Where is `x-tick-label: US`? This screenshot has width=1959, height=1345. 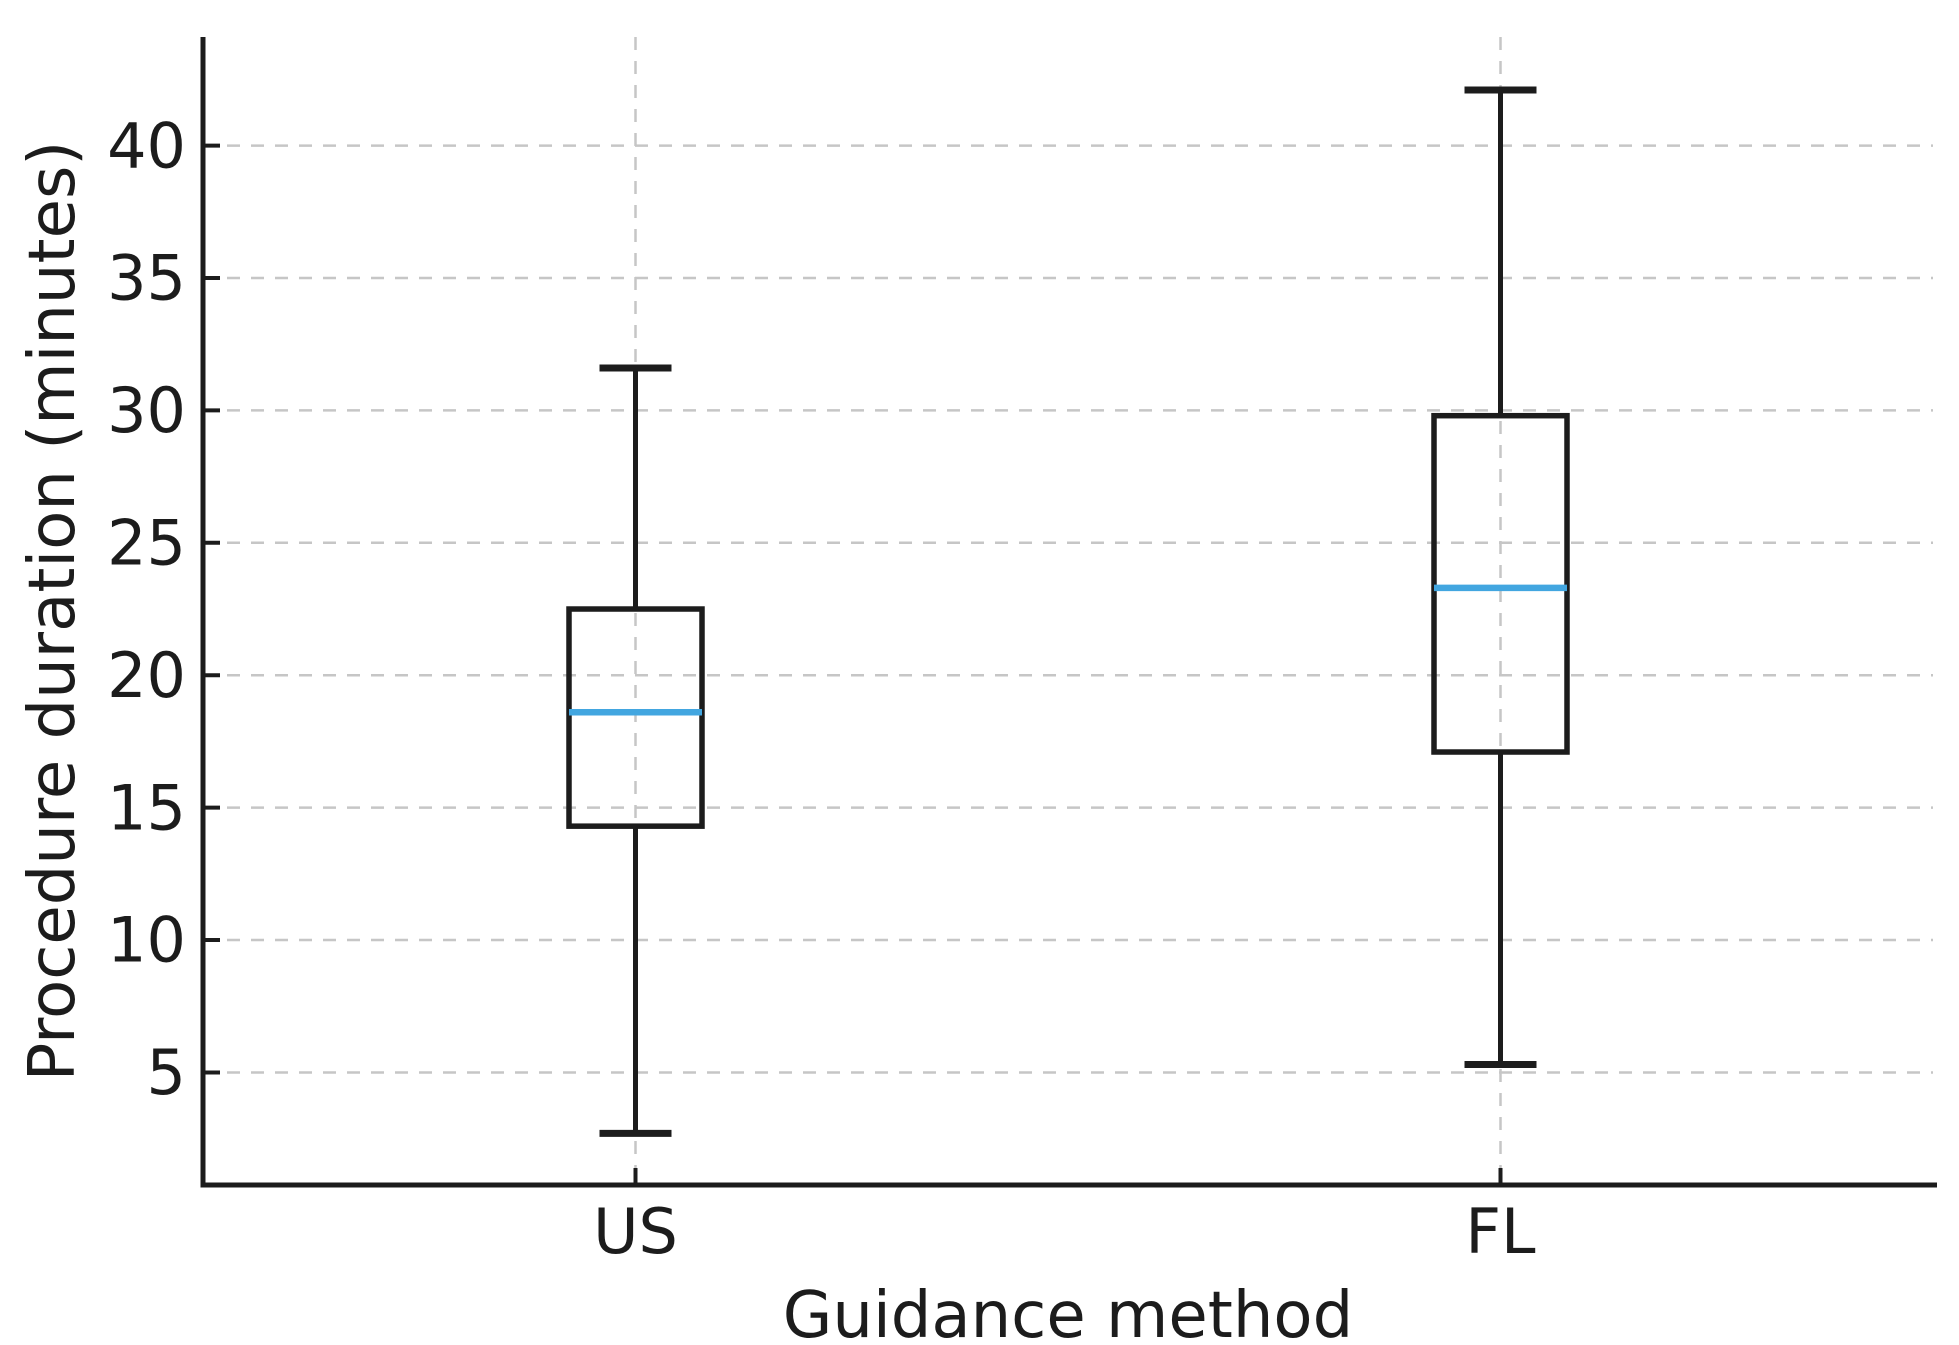 x-tick-label: US is located at coordinates (635, 1231).